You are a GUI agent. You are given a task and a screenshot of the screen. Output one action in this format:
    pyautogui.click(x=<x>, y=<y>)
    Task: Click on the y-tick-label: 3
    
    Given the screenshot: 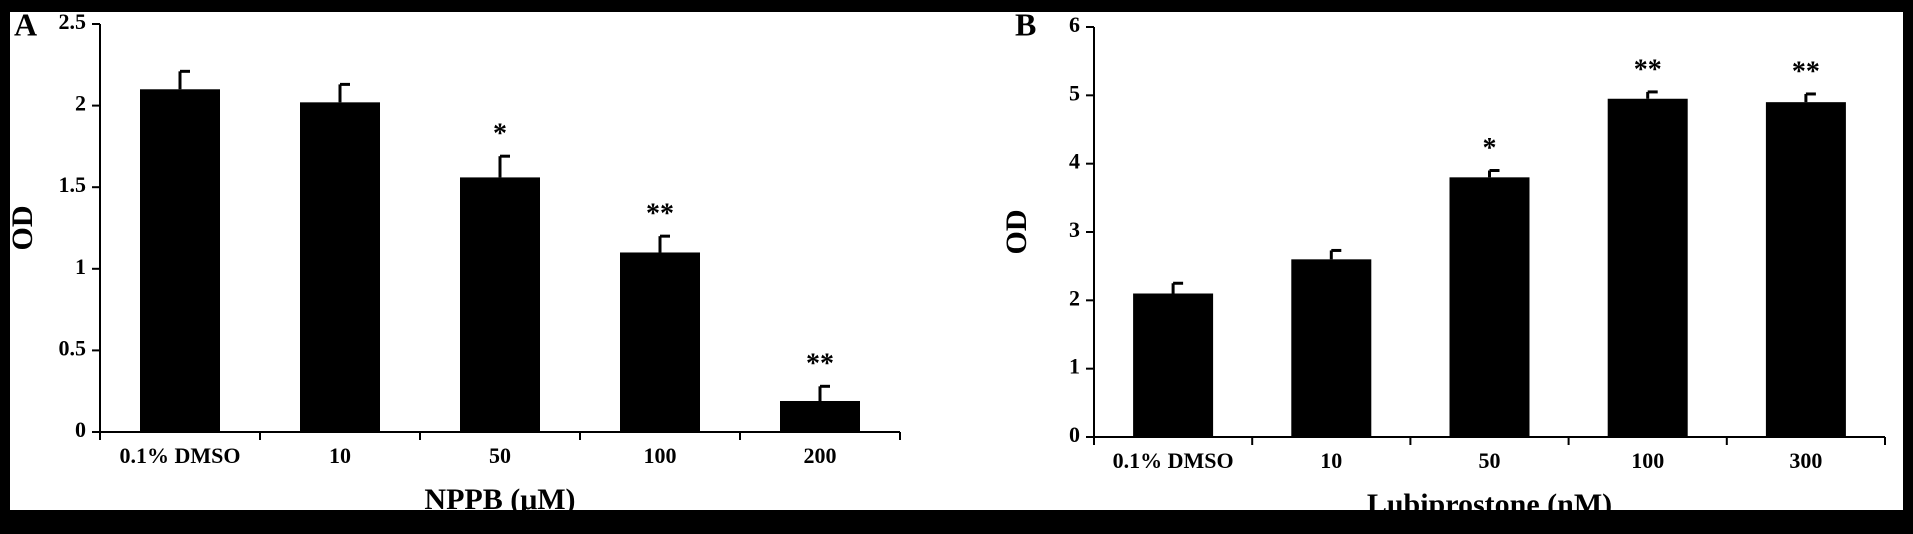 What is the action you would take?
    pyautogui.click(x=1074, y=229)
    